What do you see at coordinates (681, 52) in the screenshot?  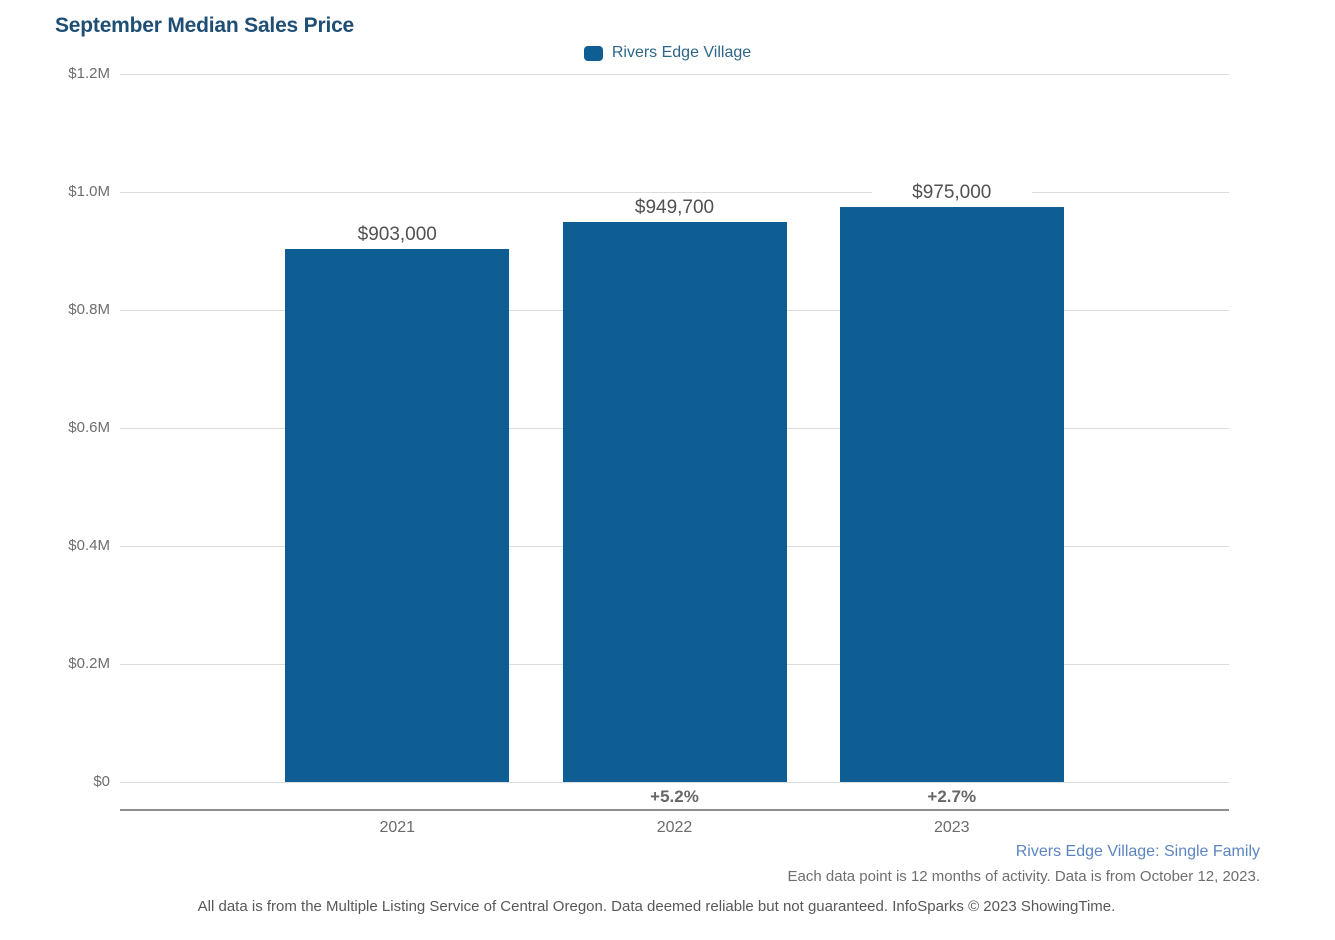 I see `legend-label: Rivers Edge Village` at bounding box center [681, 52].